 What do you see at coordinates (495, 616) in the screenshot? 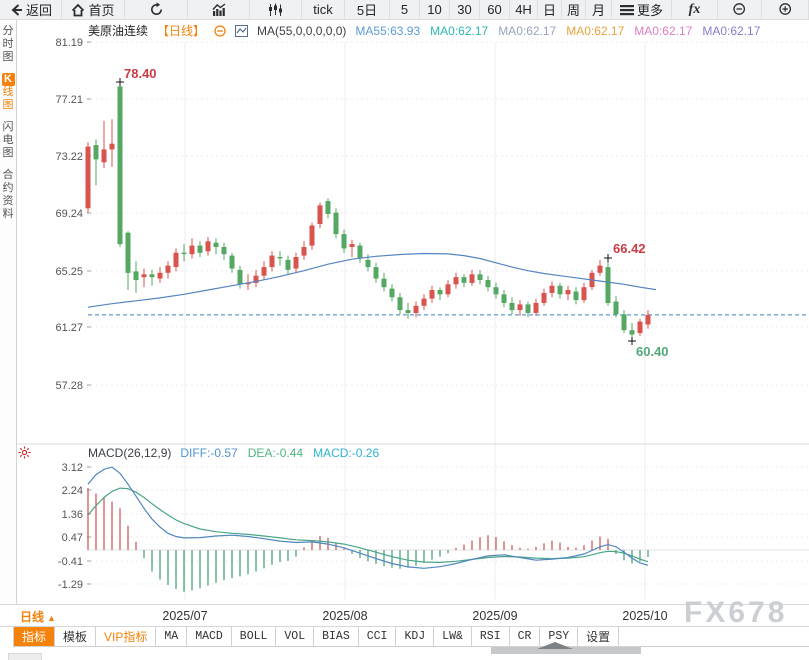
I see `x-axis-label: 2025/09` at bounding box center [495, 616].